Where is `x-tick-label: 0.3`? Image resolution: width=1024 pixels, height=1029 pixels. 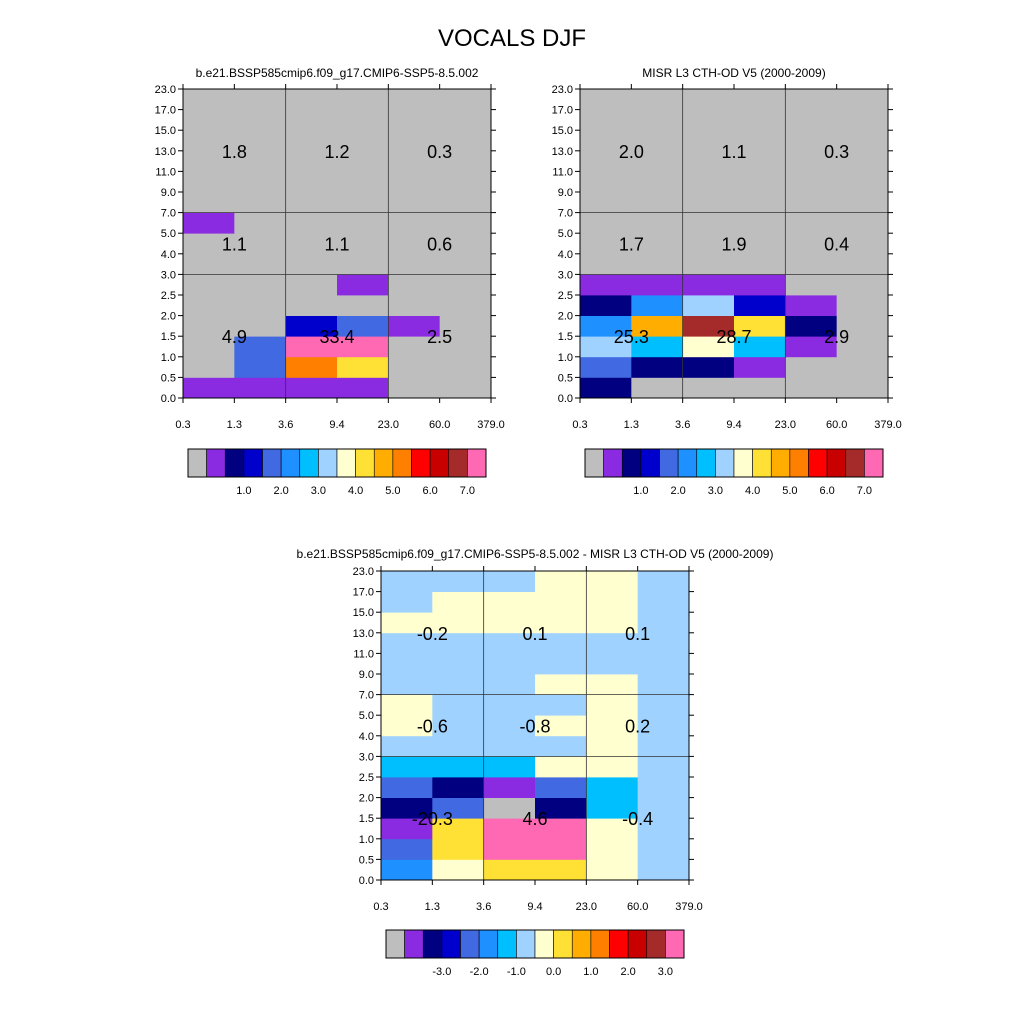
x-tick-label: 0.3 is located at coordinates (182, 425).